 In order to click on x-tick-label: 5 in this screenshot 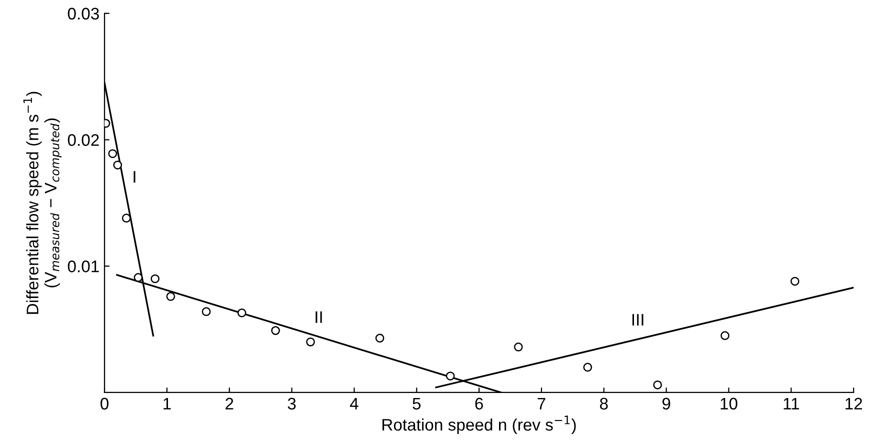, I will do `click(416, 404)`.